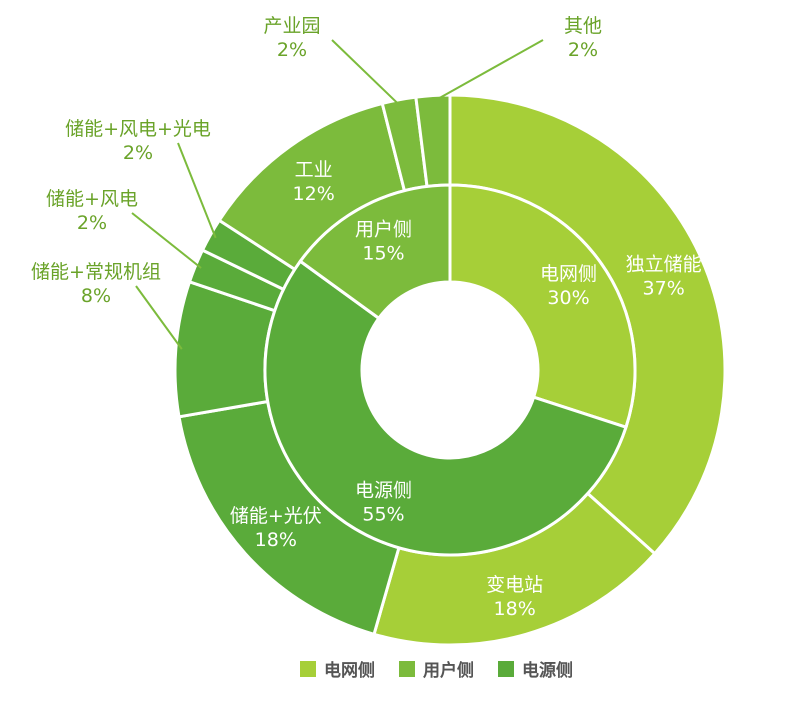 This screenshot has width=807, height=713. What do you see at coordinates (92, 211) in the screenshot?
I see `outer-label-4: 储能+风电 2%` at bounding box center [92, 211].